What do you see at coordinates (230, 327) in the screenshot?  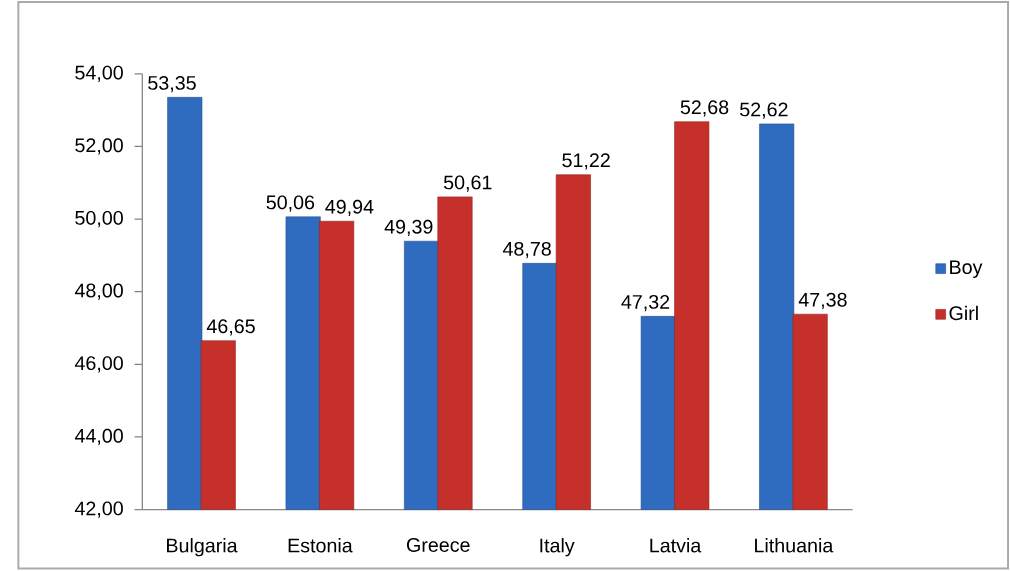 I see `data-label: 46,65` at bounding box center [230, 327].